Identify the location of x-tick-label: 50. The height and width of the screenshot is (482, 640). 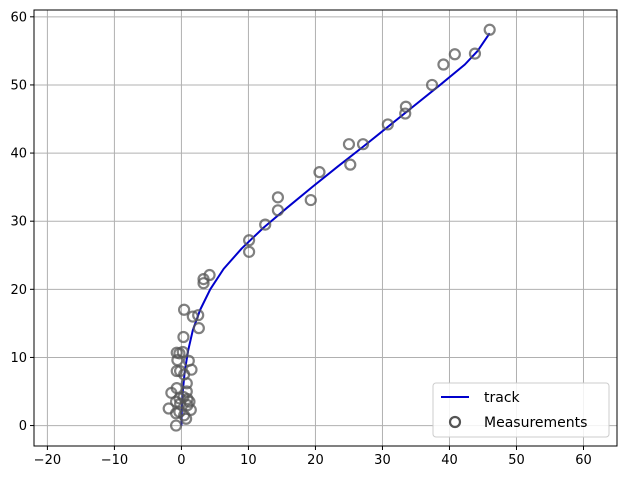
(516, 460).